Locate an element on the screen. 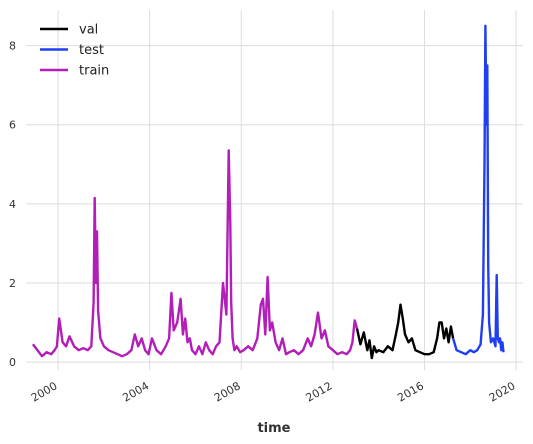 The image size is (533, 444). x-tick-label: 2004 is located at coordinates (135, 391).